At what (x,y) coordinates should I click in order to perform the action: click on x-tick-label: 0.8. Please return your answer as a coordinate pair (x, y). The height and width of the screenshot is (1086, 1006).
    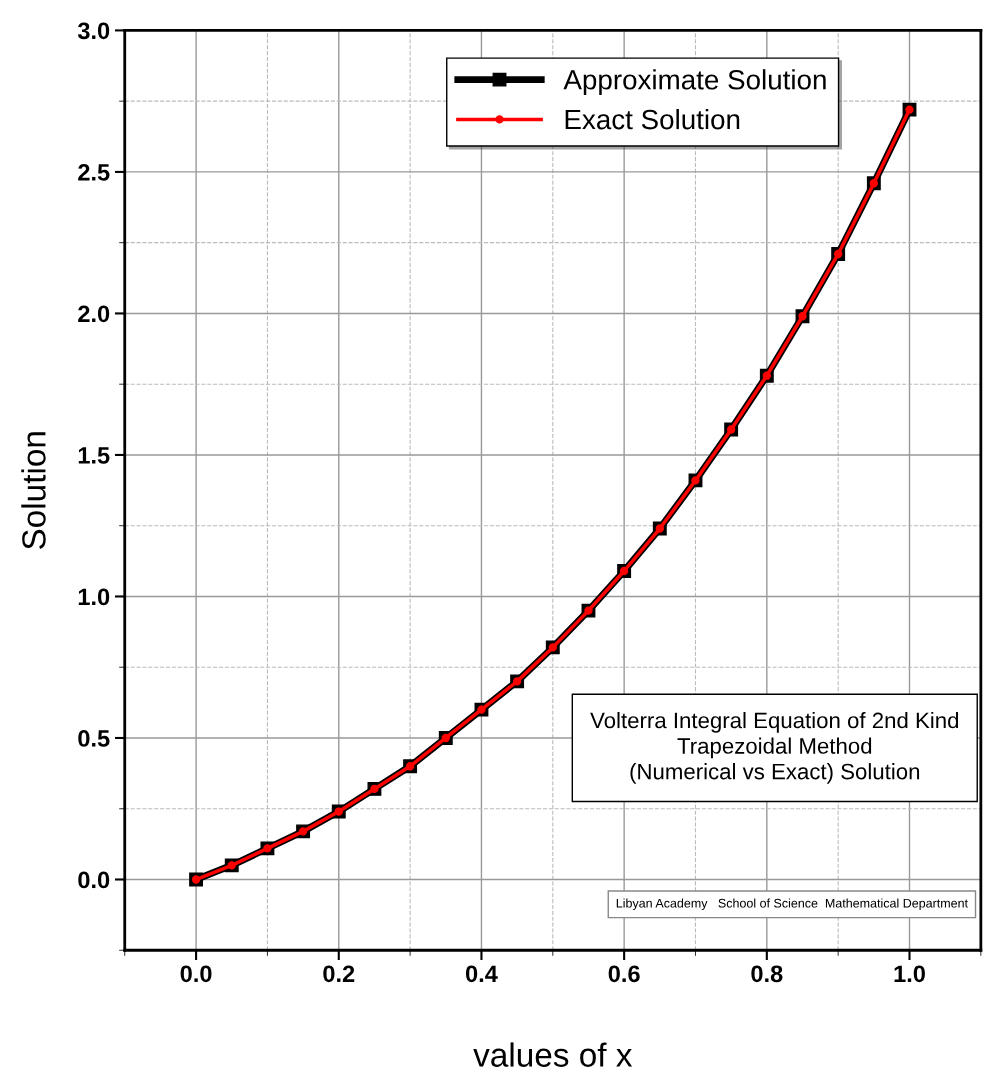
    Looking at the image, I should click on (767, 974).